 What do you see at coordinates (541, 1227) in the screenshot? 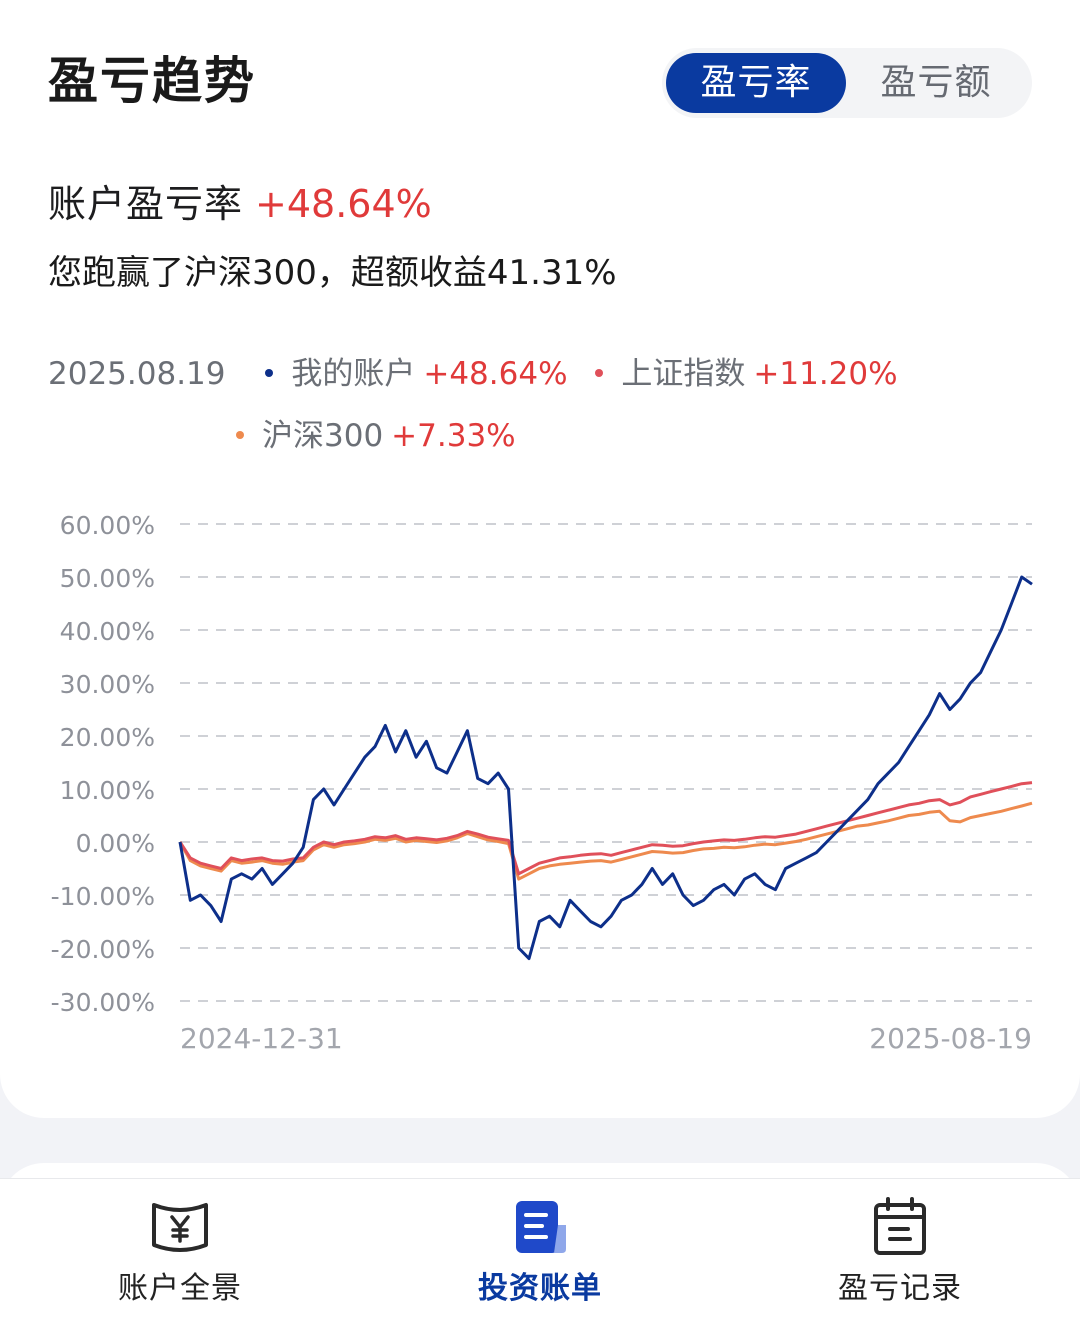
I see `document-list-icon` at bounding box center [541, 1227].